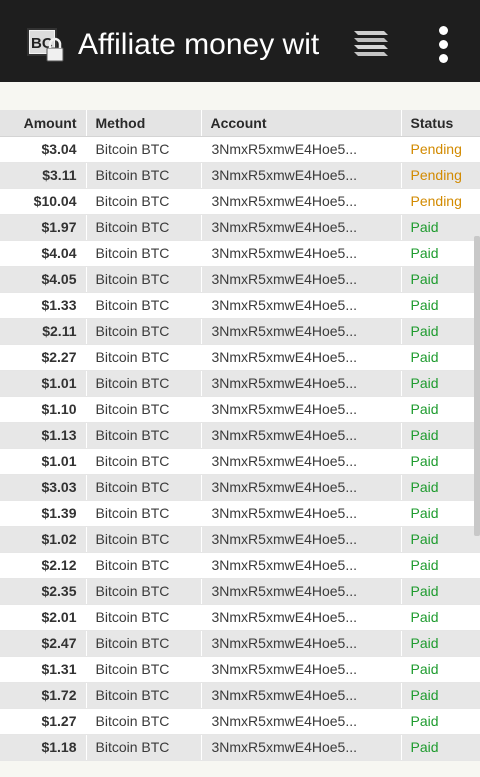 The height and width of the screenshot is (777, 480). Describe the element at coordinates (43, 721) in the screenshot. I see `amount-cell: $1.27` at that location.